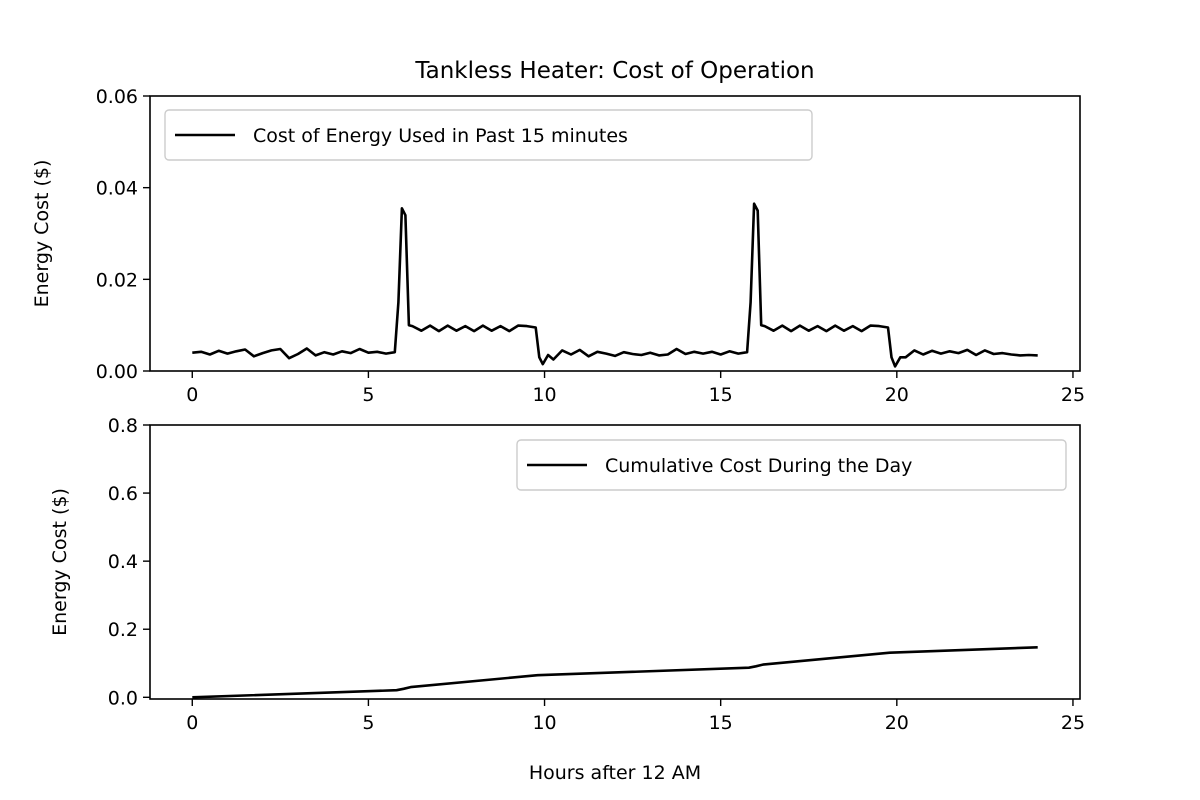 The image size is (1200, 800). What do you see at coordinates (117, 97) in the screenshot?
I see `y-tick-label: 0.06` at bounding box center [117, 97].